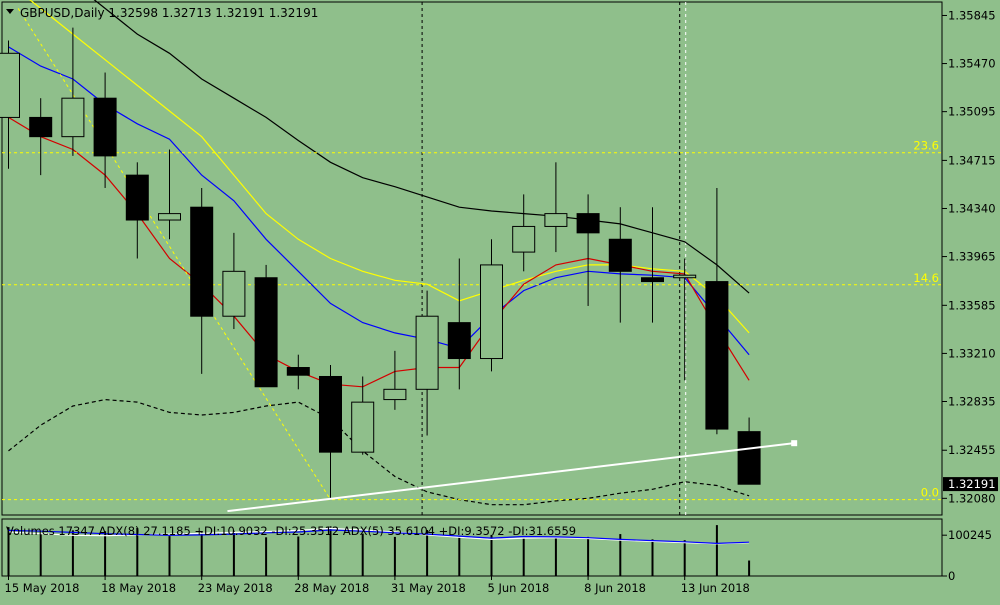 This screenshot has height=605, width=1000. What do you see at coordinates (615, 588) in the screenshot?
I see `x-tick-label: 8 Jun 2018` at bounding box center [615, 588].